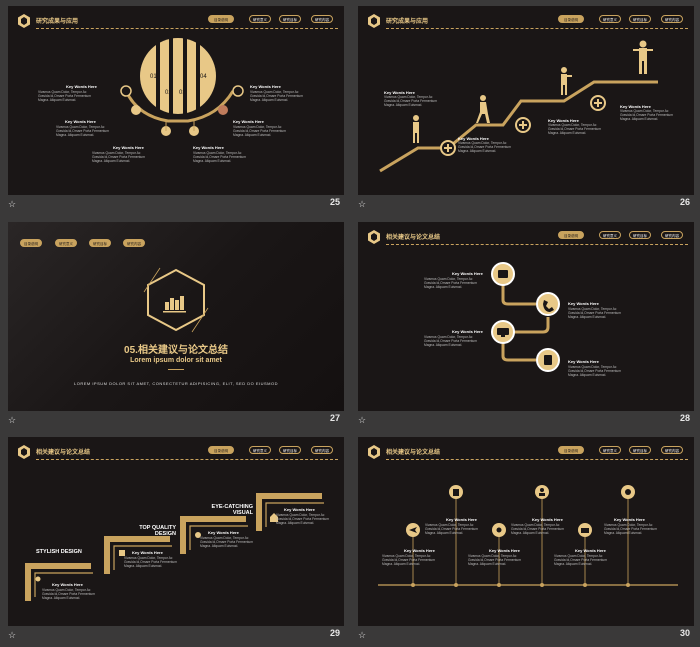 The width and height of the screenshot is (700, 647). I want to click on slide-29: 相关建议与论文总结 目录说明 研究意义 研究目标 研究内容 ST, so click(176, 531).